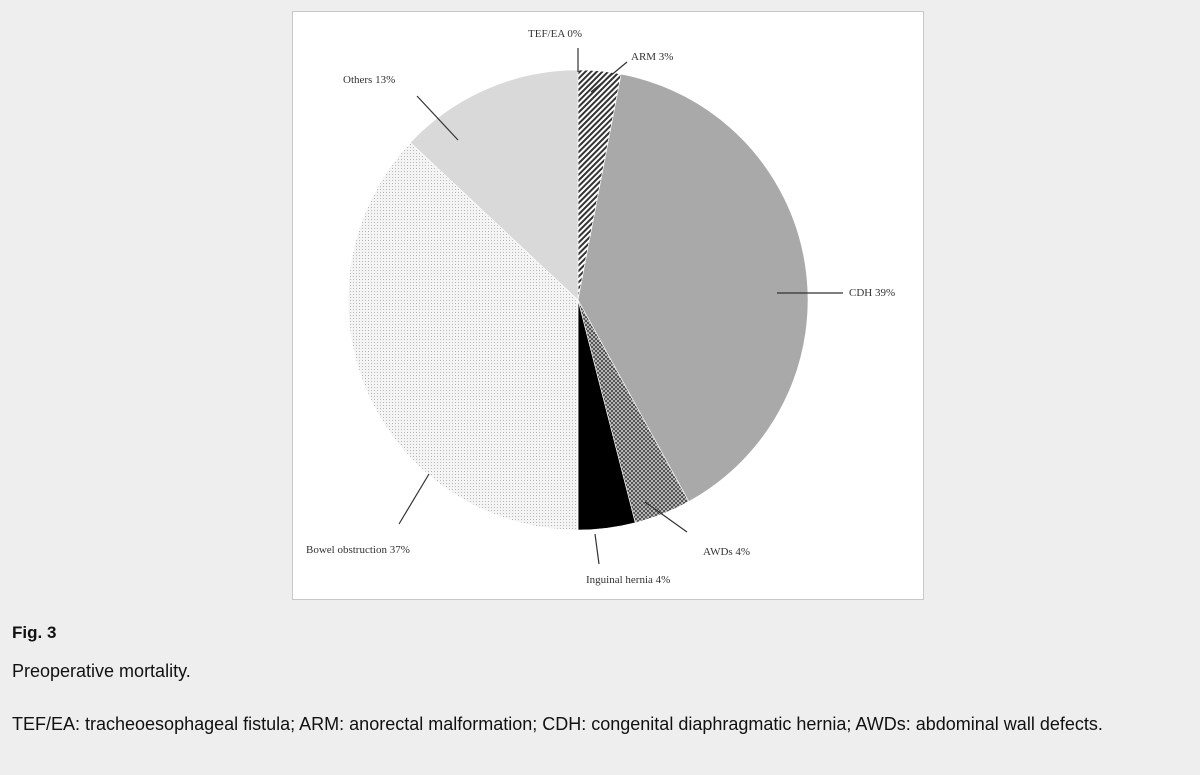 This screenshot has height=775, width=1200. Describe the element at coordinates (555, 34) in the screenshot. I see `slice-label-tef-ea: TEF/EA 0%` at that location.